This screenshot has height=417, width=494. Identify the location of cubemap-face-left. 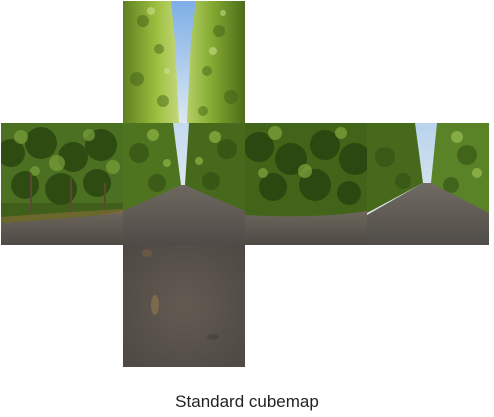
(62, 184).